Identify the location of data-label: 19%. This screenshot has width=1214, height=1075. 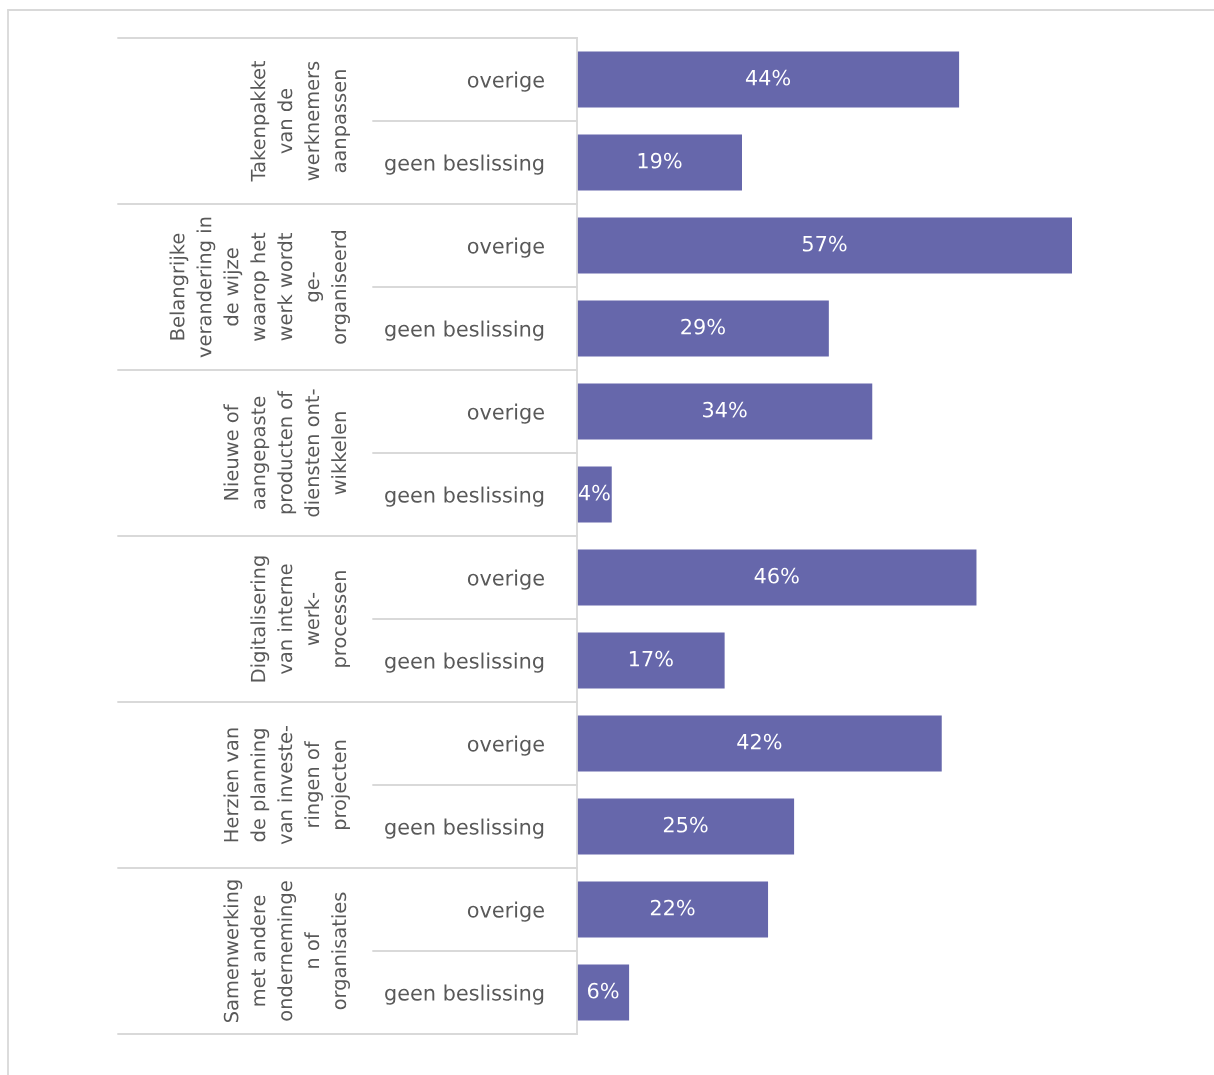
(660, 160).